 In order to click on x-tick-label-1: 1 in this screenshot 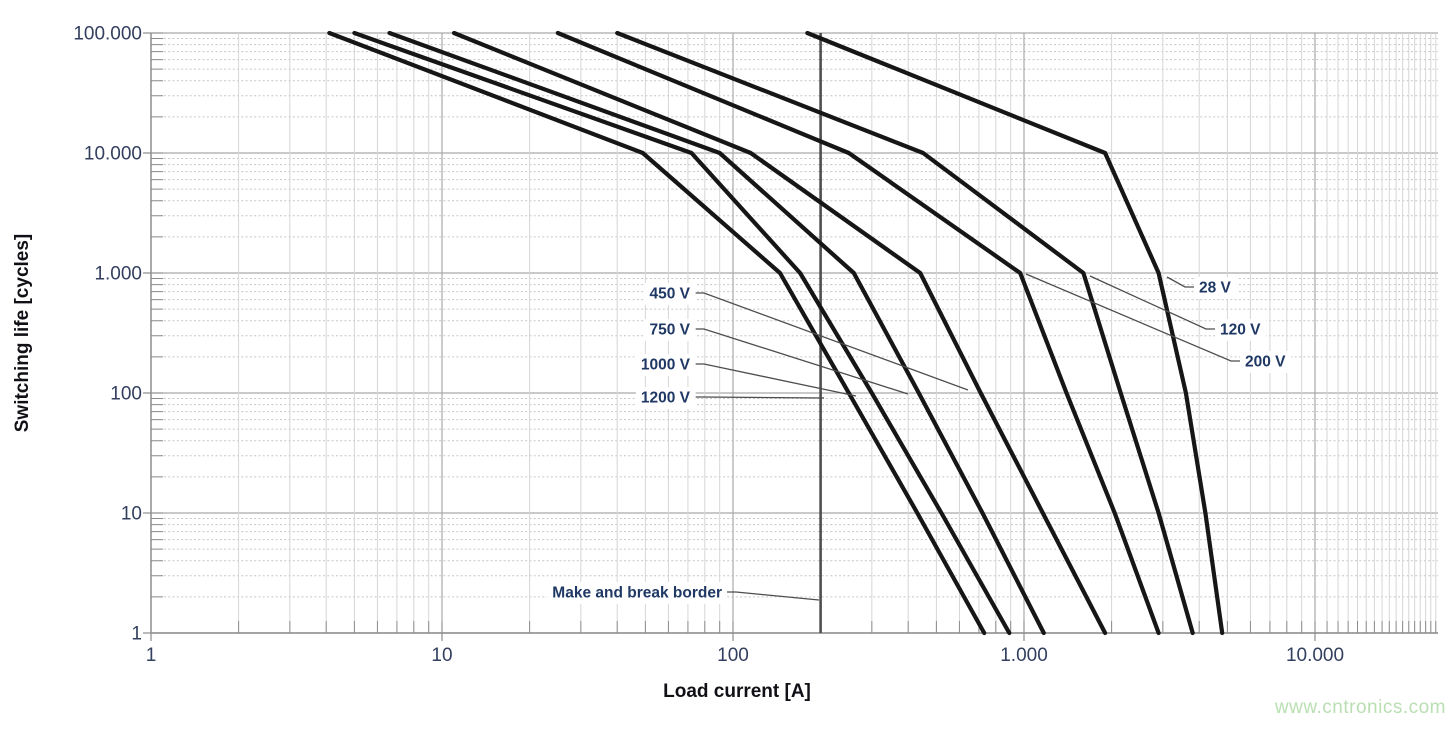, I will do `click(151, 655)`.